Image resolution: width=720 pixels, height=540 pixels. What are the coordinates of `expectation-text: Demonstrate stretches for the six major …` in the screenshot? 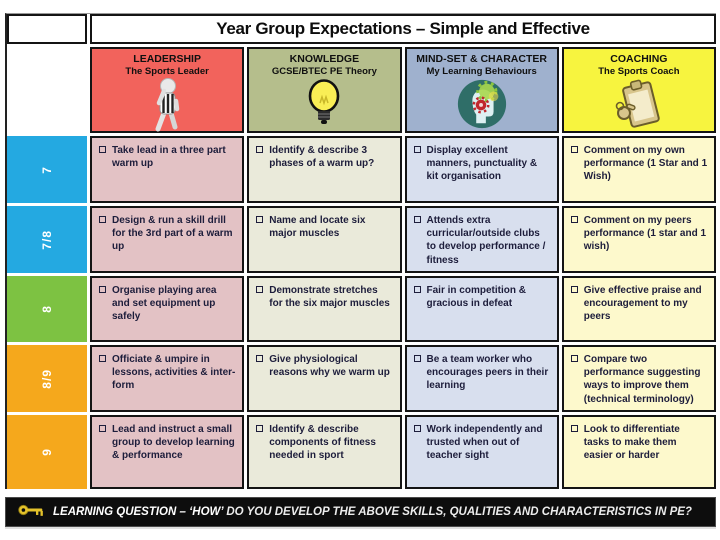 It's located at (329, 297).